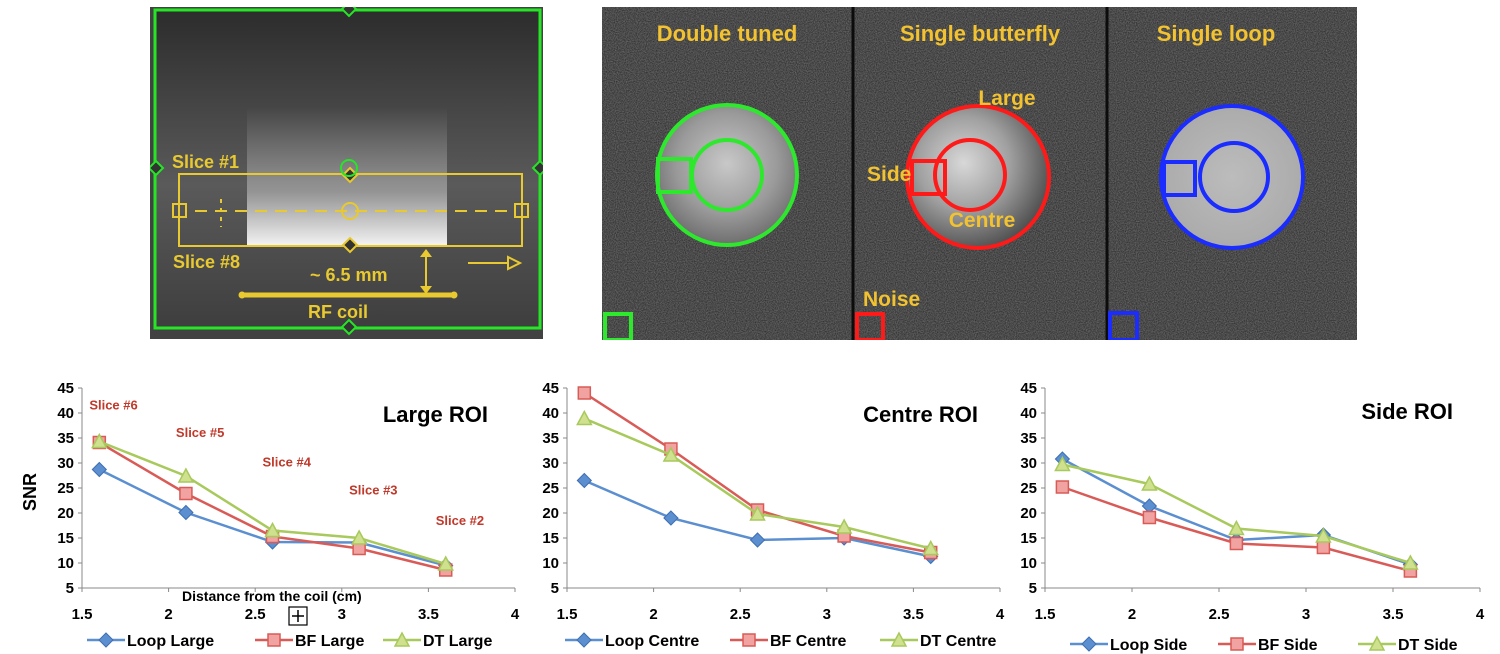 This screenshot has width=1500, height=654. I want to click on arrow-down-icon, so click(426, 290).